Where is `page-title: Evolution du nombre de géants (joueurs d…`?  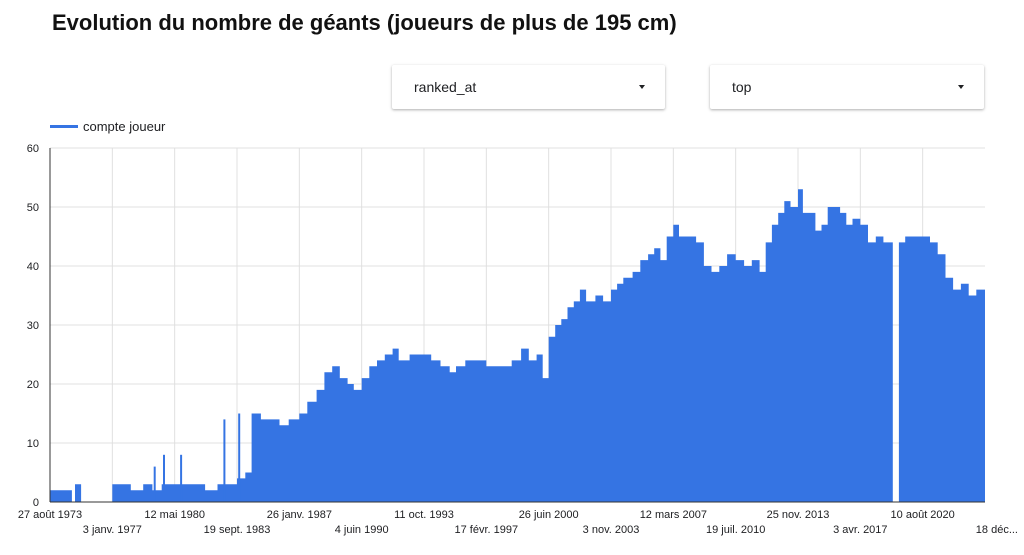 page-title: Evolution du nombre de géants (joueurs d… is located at coordinates (364, 22).